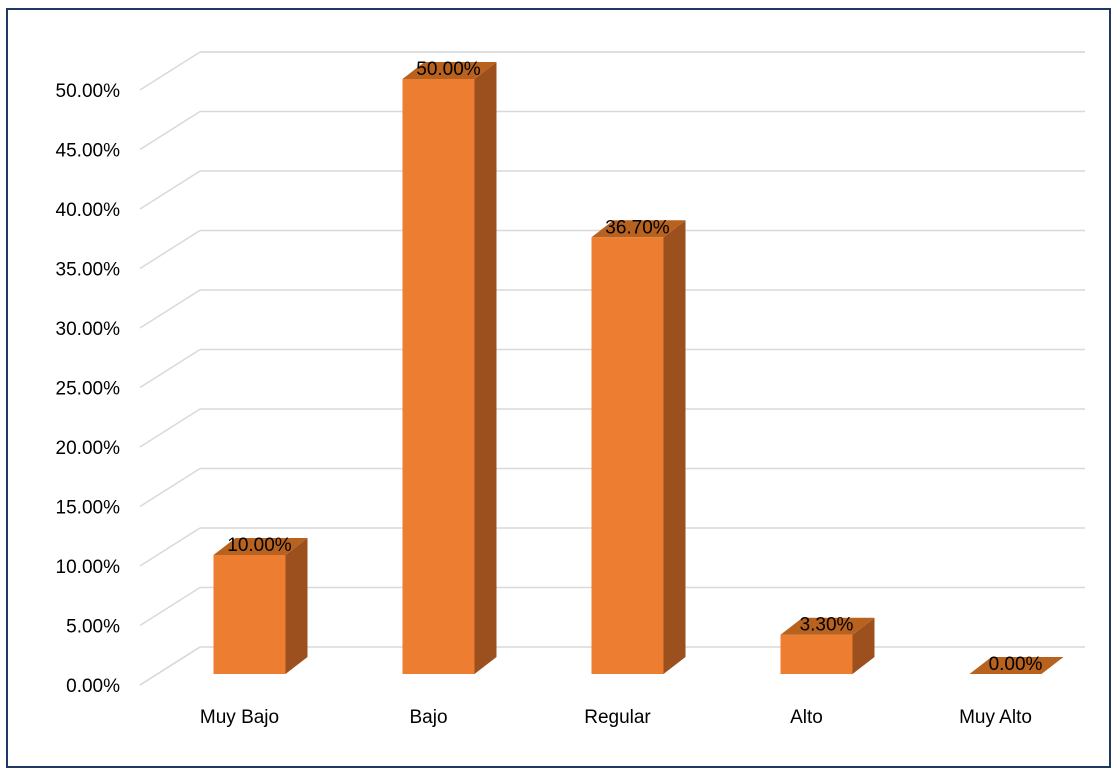  Describe the element at coordinates (88, 91) in the screenshot. I see `y-tick-label: 50.00%` at that location.